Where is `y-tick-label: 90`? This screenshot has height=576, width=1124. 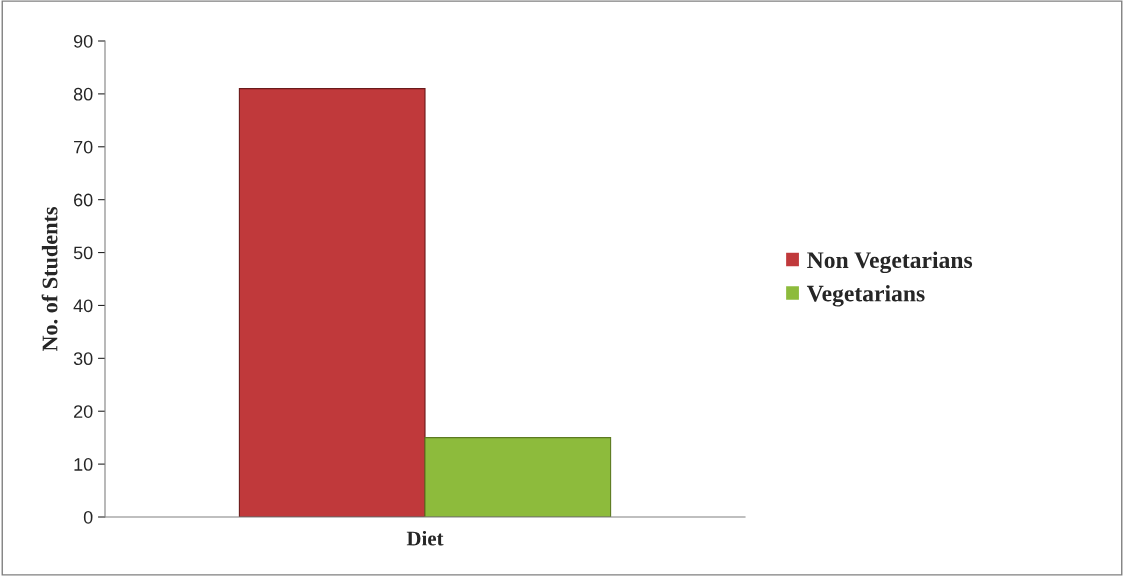 y-tick-label: 90 is located at coordinates (83, 41).